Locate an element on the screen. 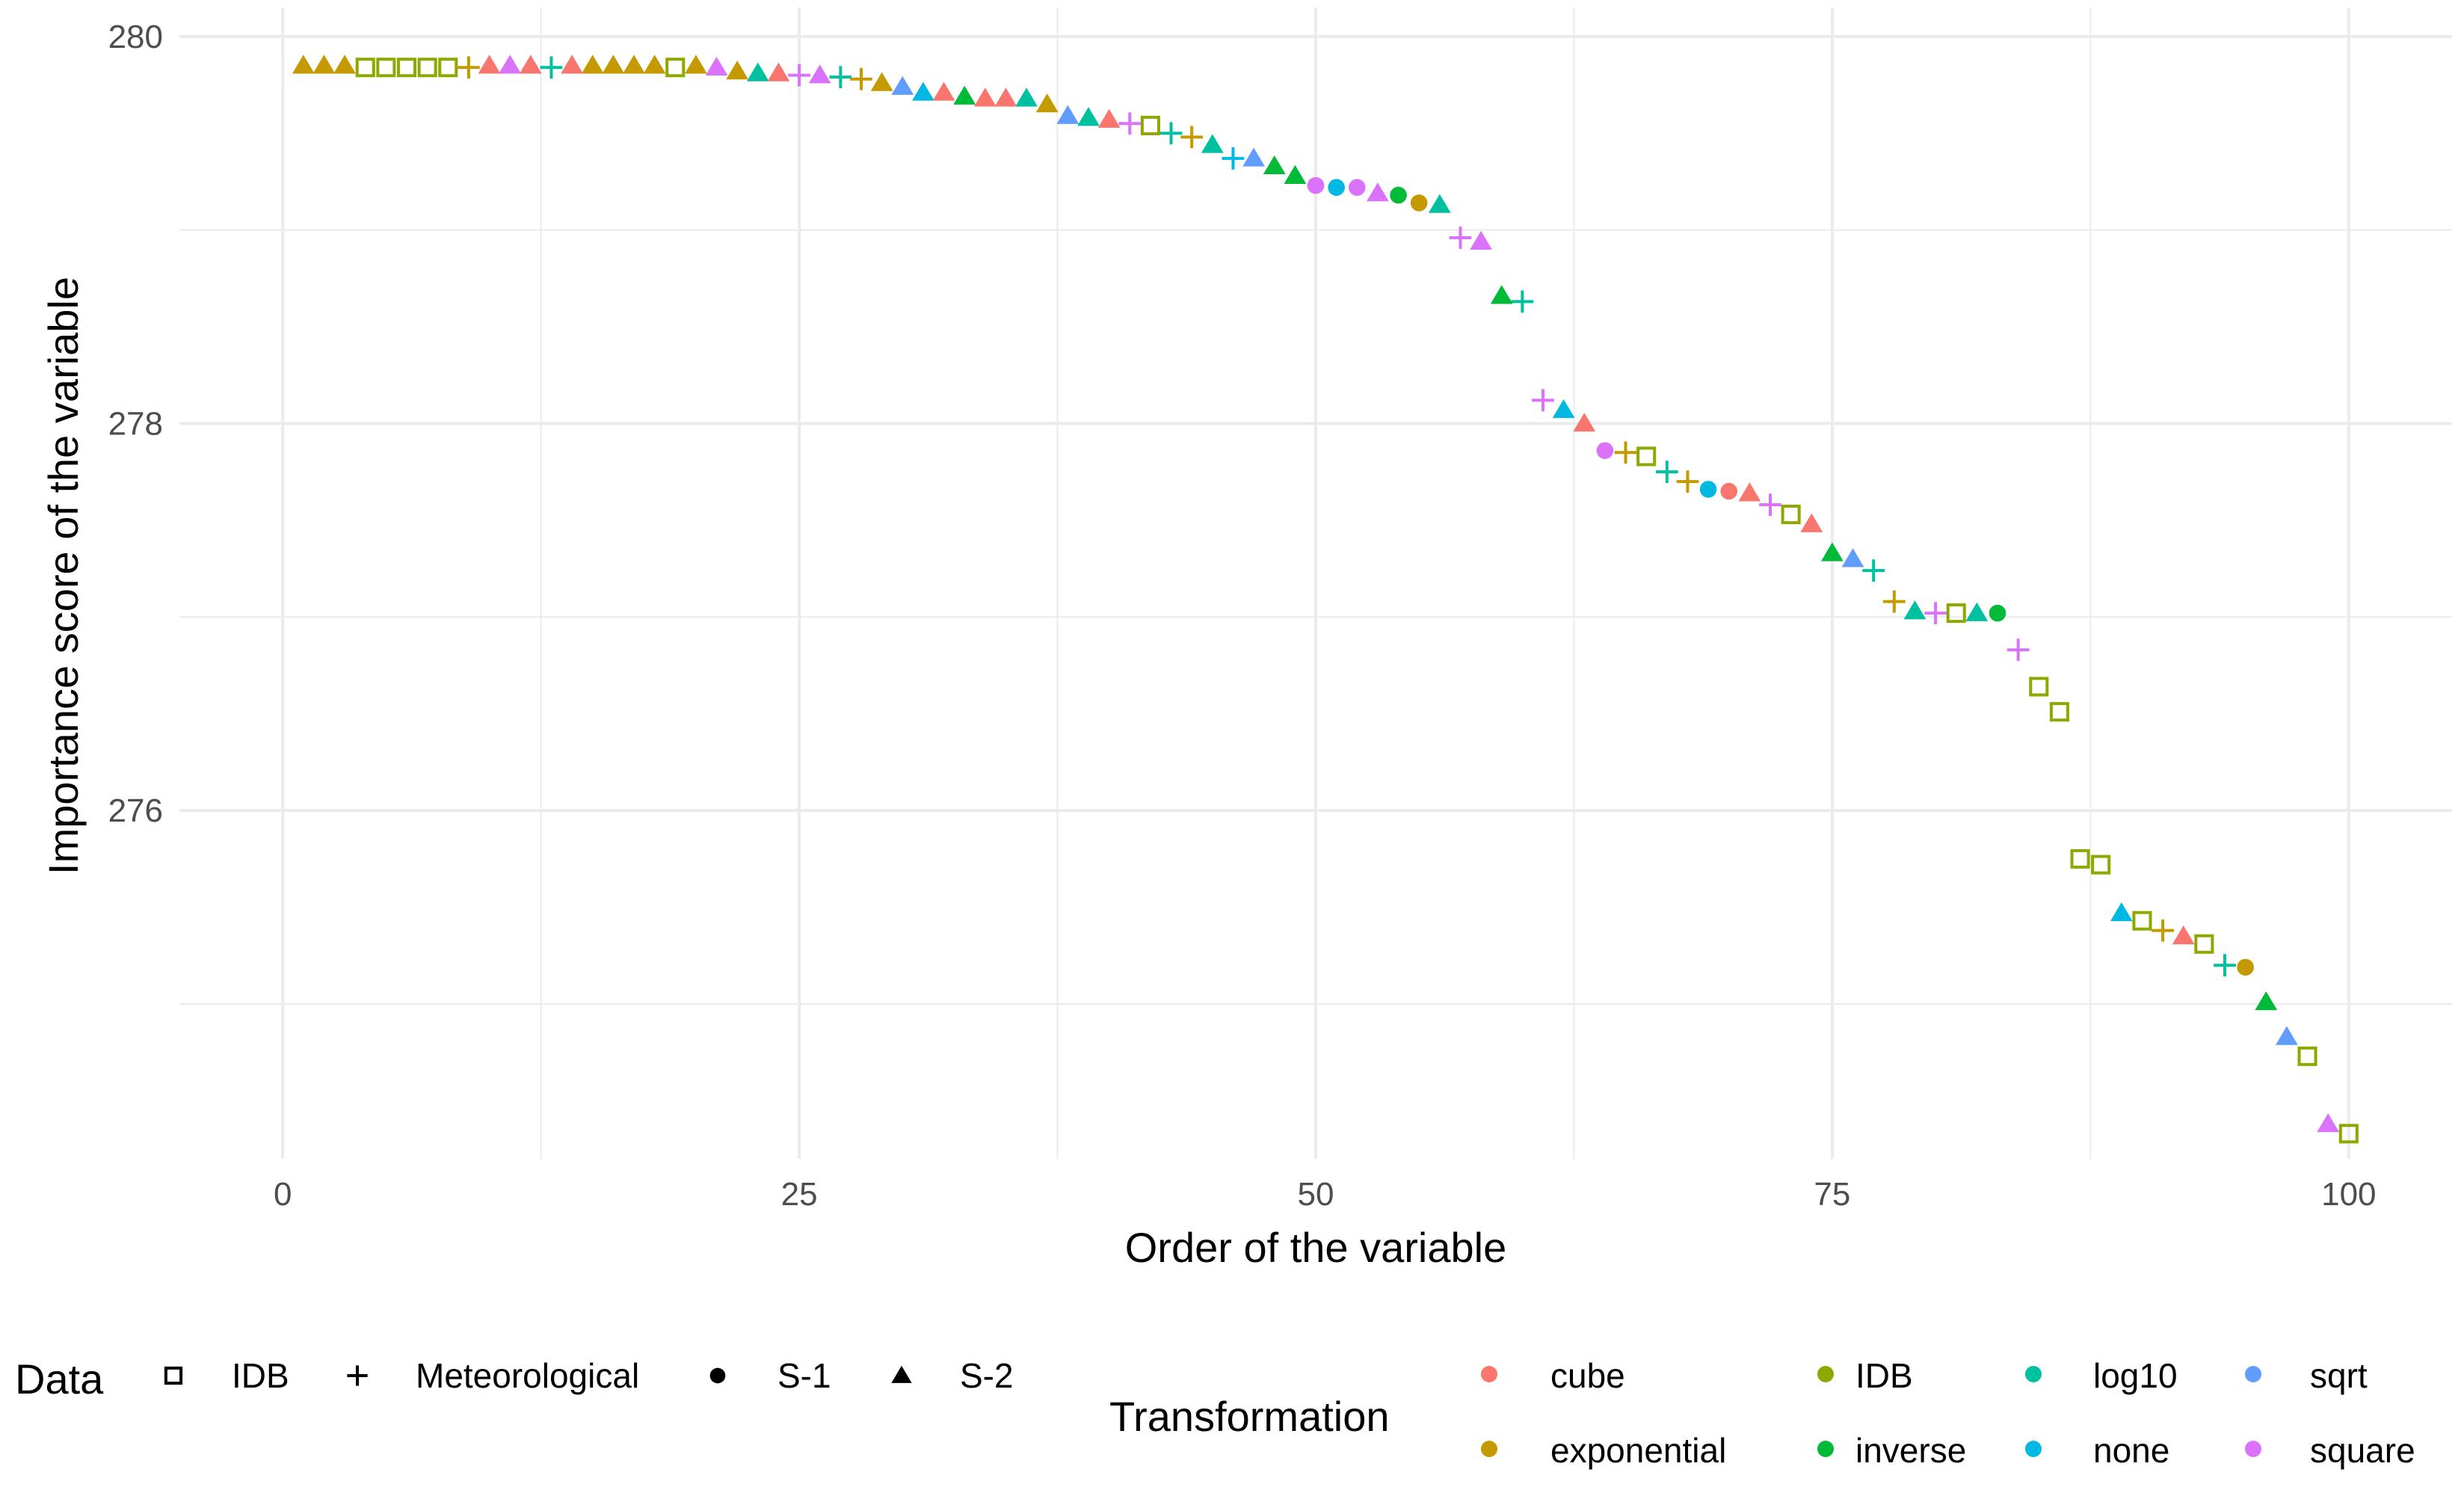 This screenshot has height=1493, width=2464. legend-label-transformation: none is located at coordinates (2131, 1451).